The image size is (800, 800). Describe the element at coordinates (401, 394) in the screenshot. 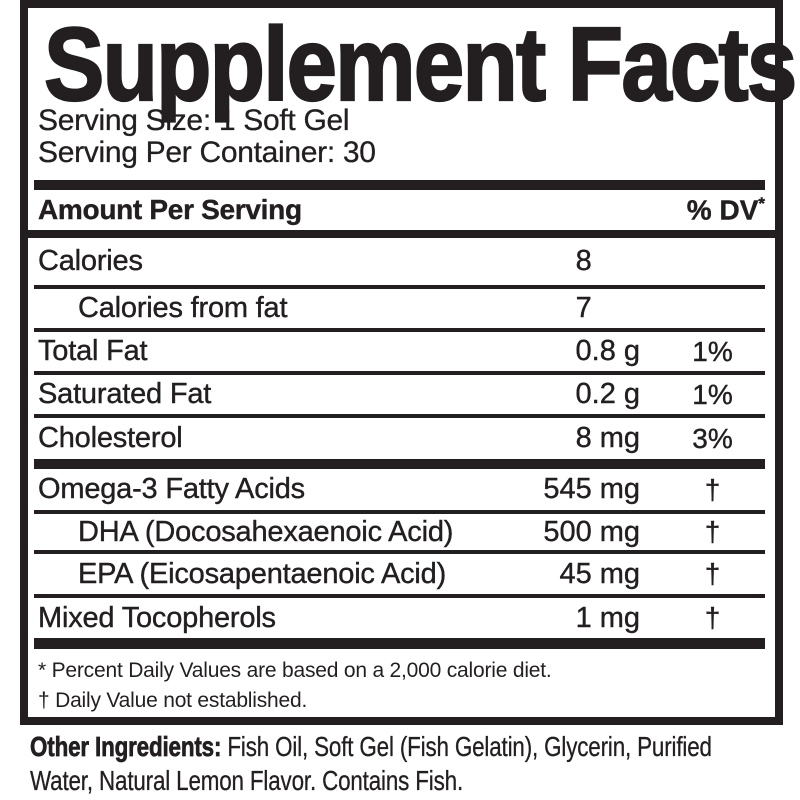

I see `table-row: Saturated Fat 0.2 g 1%` at that location.